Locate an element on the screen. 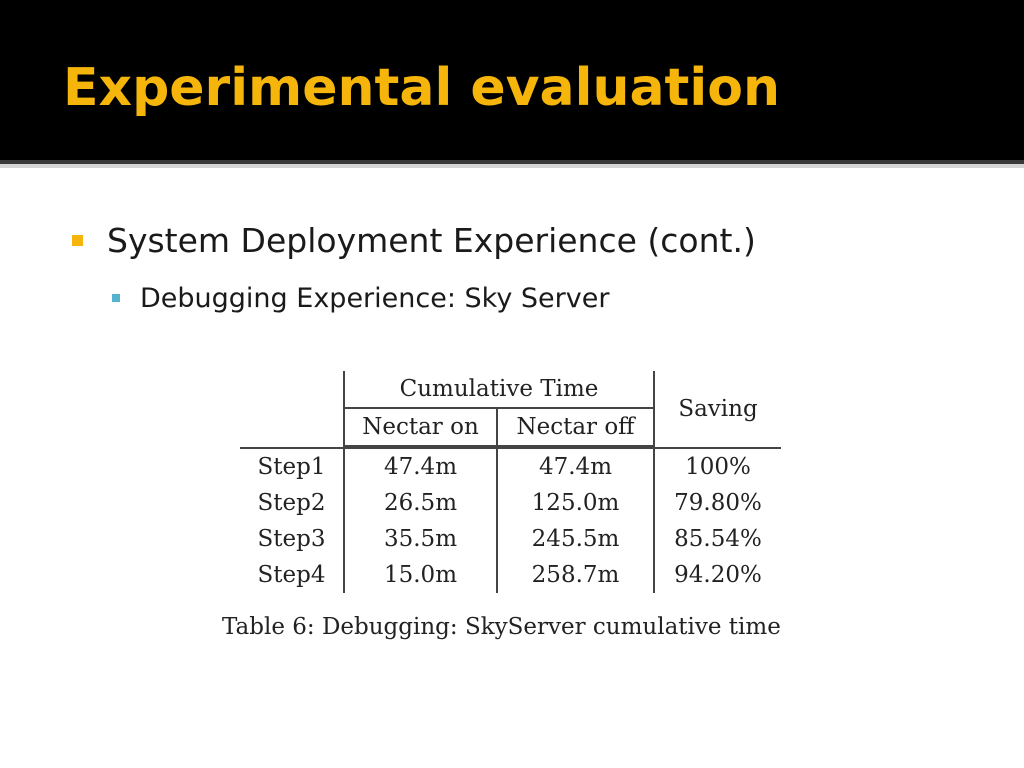 This screenshot has height=768, width=1024. table-cell-step: Step2 is located at coordinates (292, 503).